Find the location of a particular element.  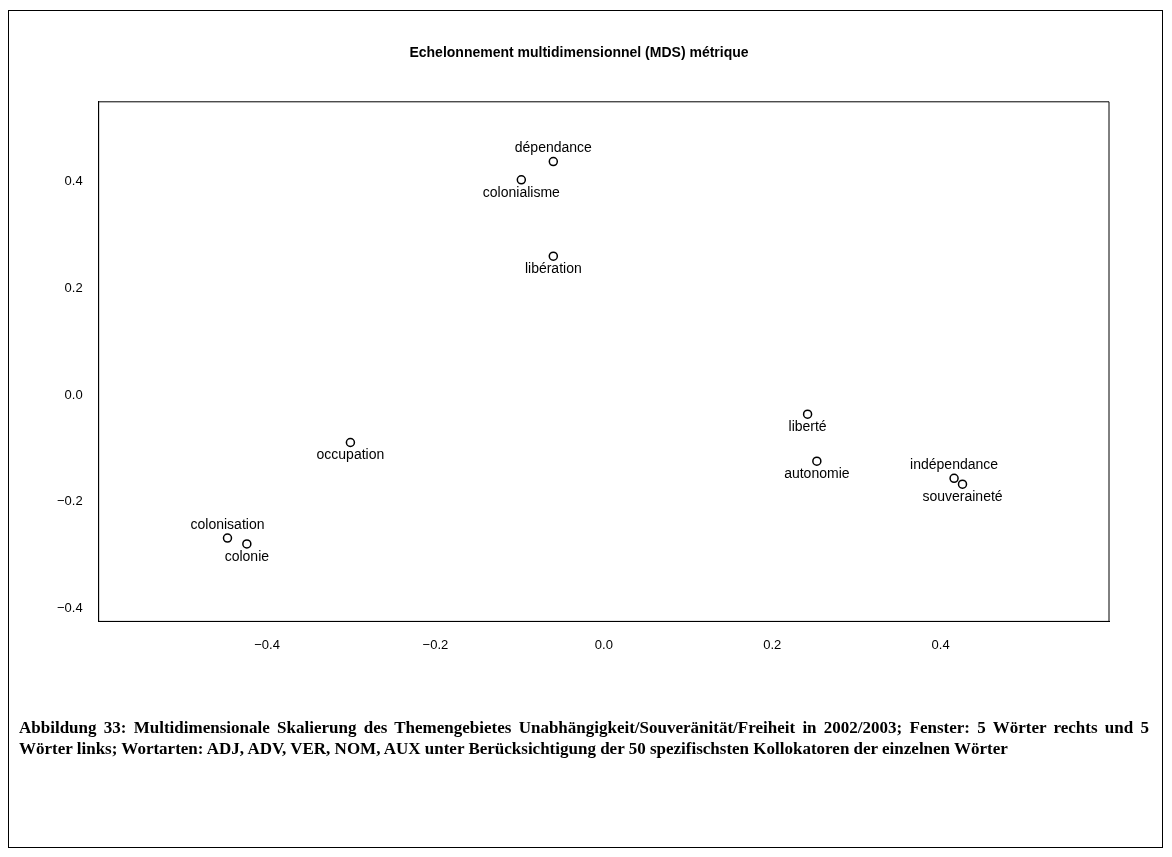

x-tick-label: 0.2 is located at coordinates (772, 644).